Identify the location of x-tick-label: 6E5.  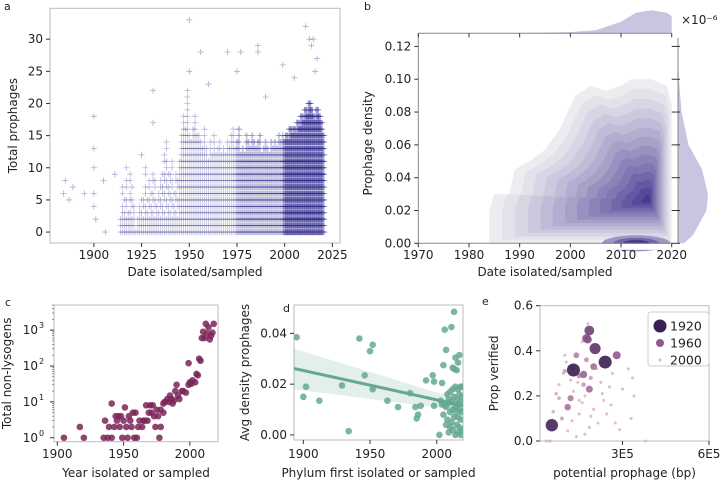
(709, 454).